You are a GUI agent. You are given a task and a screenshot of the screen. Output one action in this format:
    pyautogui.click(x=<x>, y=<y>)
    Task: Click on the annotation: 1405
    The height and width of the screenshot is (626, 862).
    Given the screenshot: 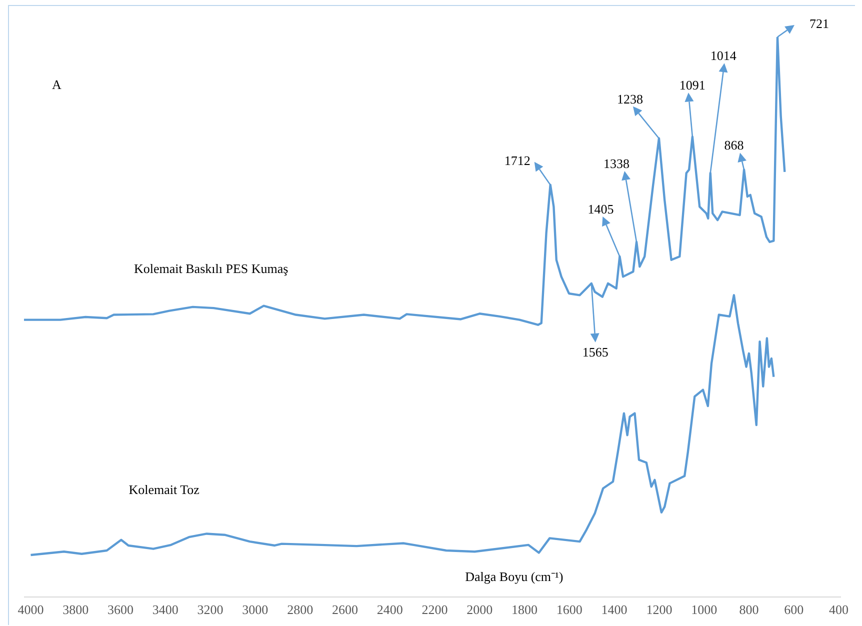 What is the action you would take?
    pyautogui.click(x=601, y=209)
    